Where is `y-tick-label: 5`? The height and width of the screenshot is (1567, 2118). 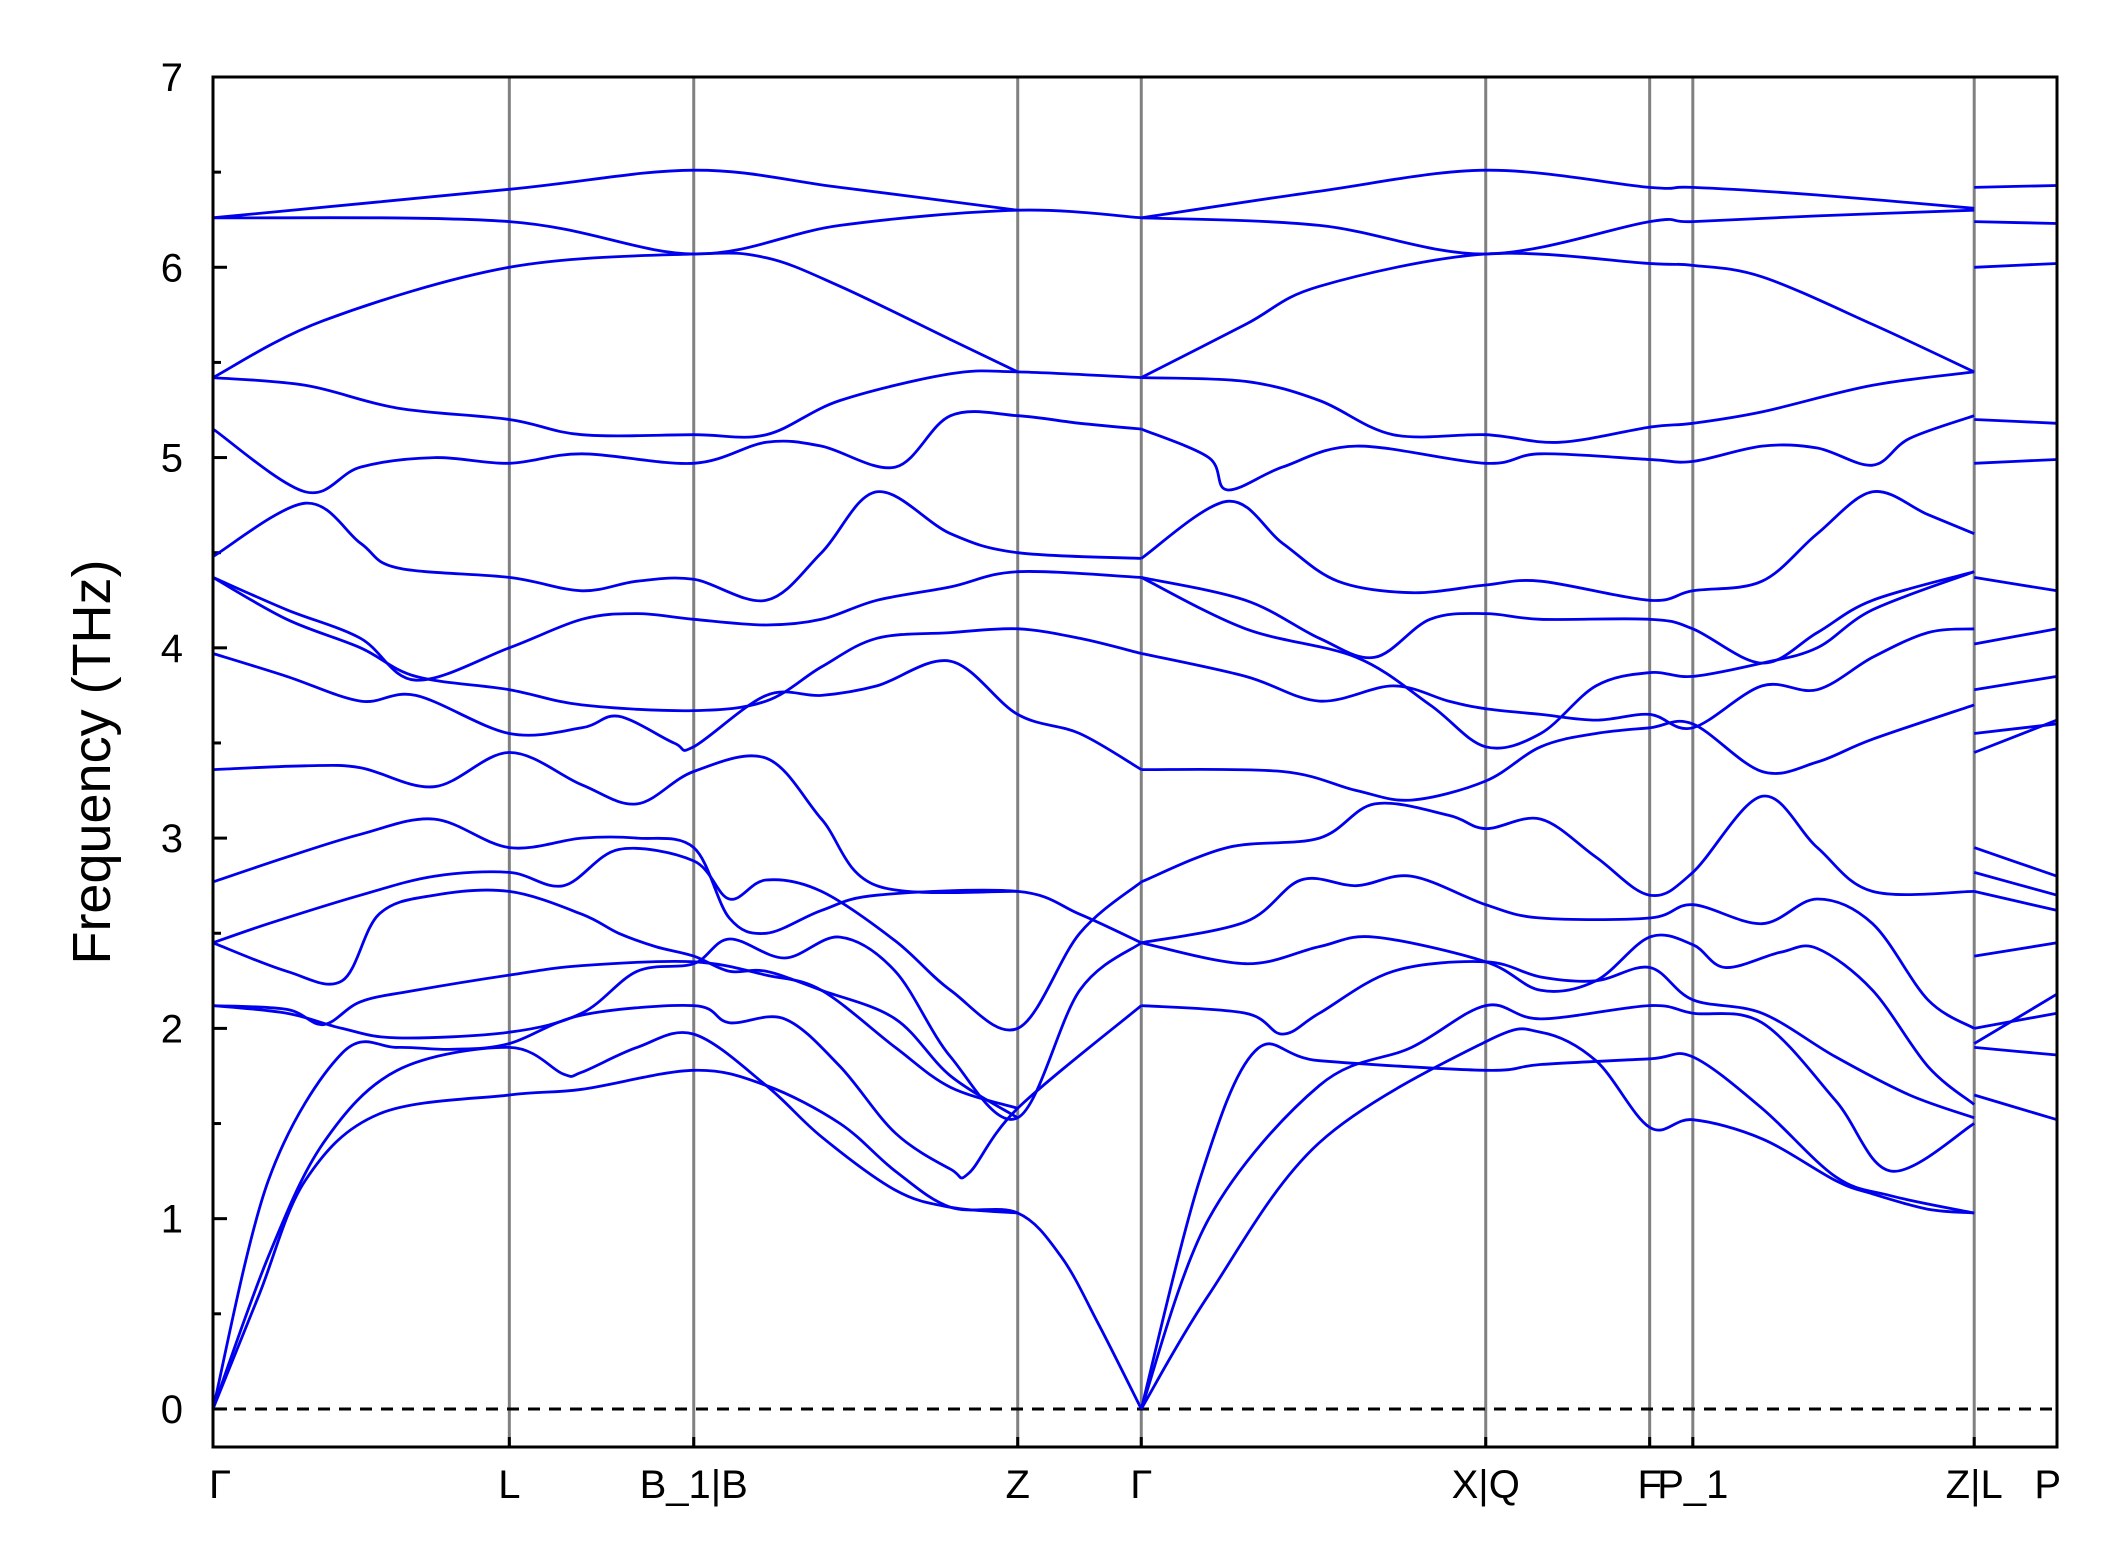
y-tick-label: 5 is located at coordinates (172, 459).